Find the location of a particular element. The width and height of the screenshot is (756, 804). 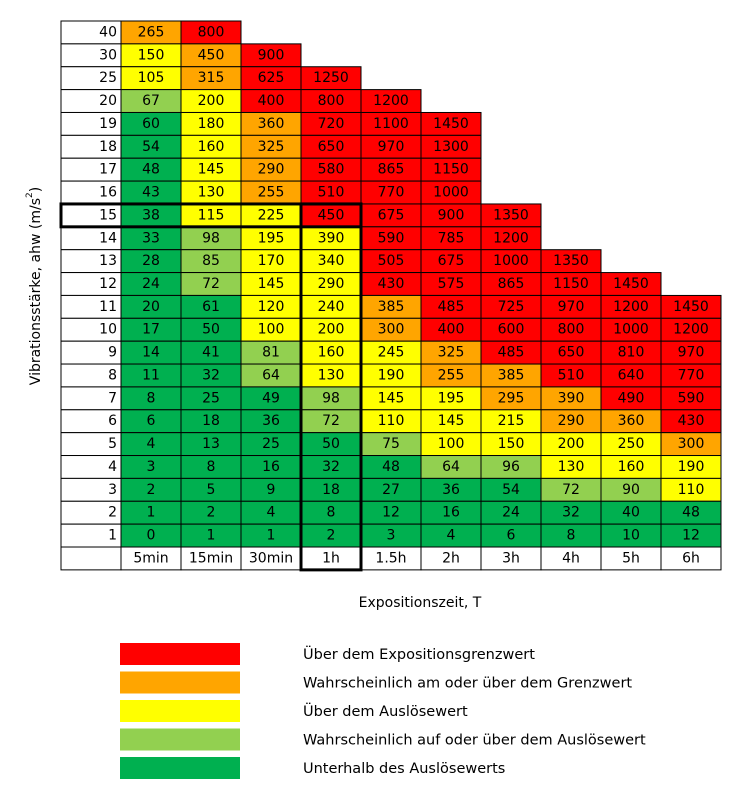

cell-value-label: 580 is located at coordinates (331, 170).